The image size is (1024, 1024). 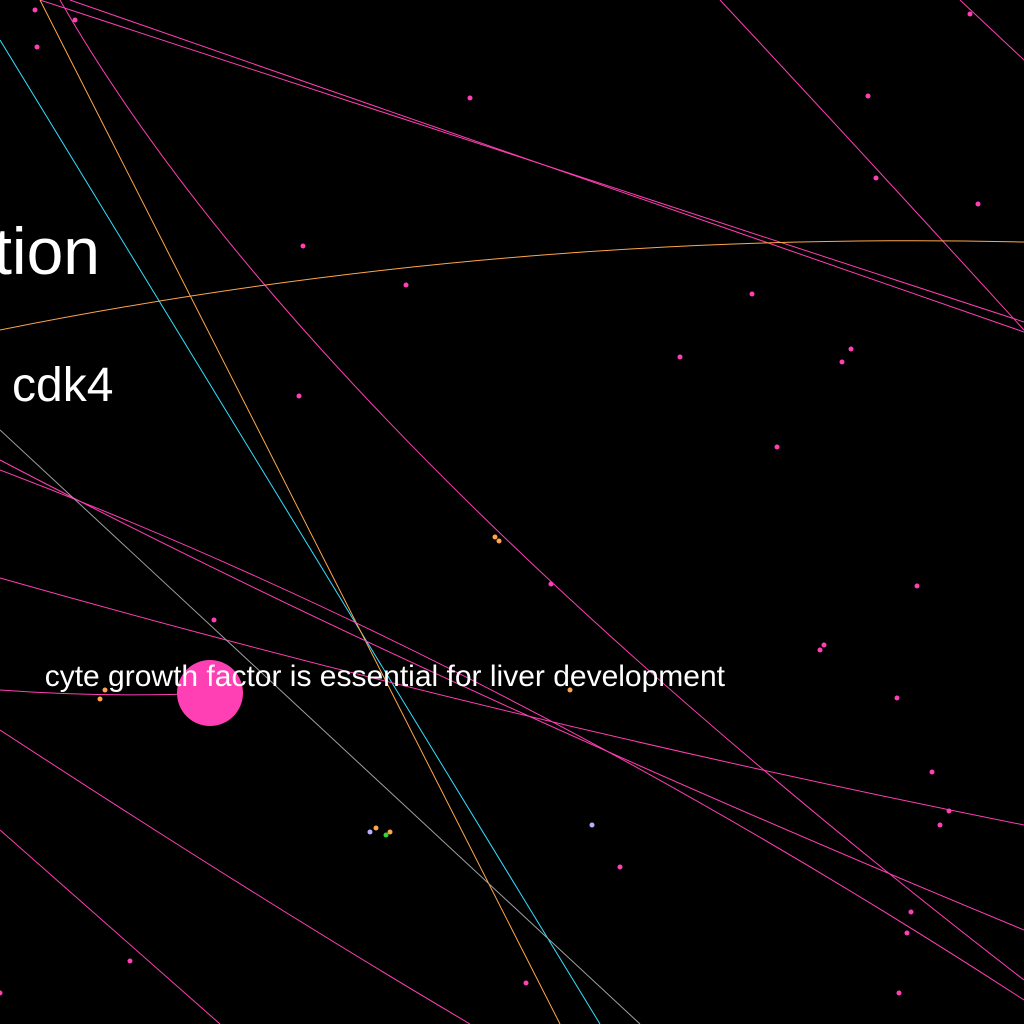 I want to click on node-label-top: tion, so click(x=50, y=251).